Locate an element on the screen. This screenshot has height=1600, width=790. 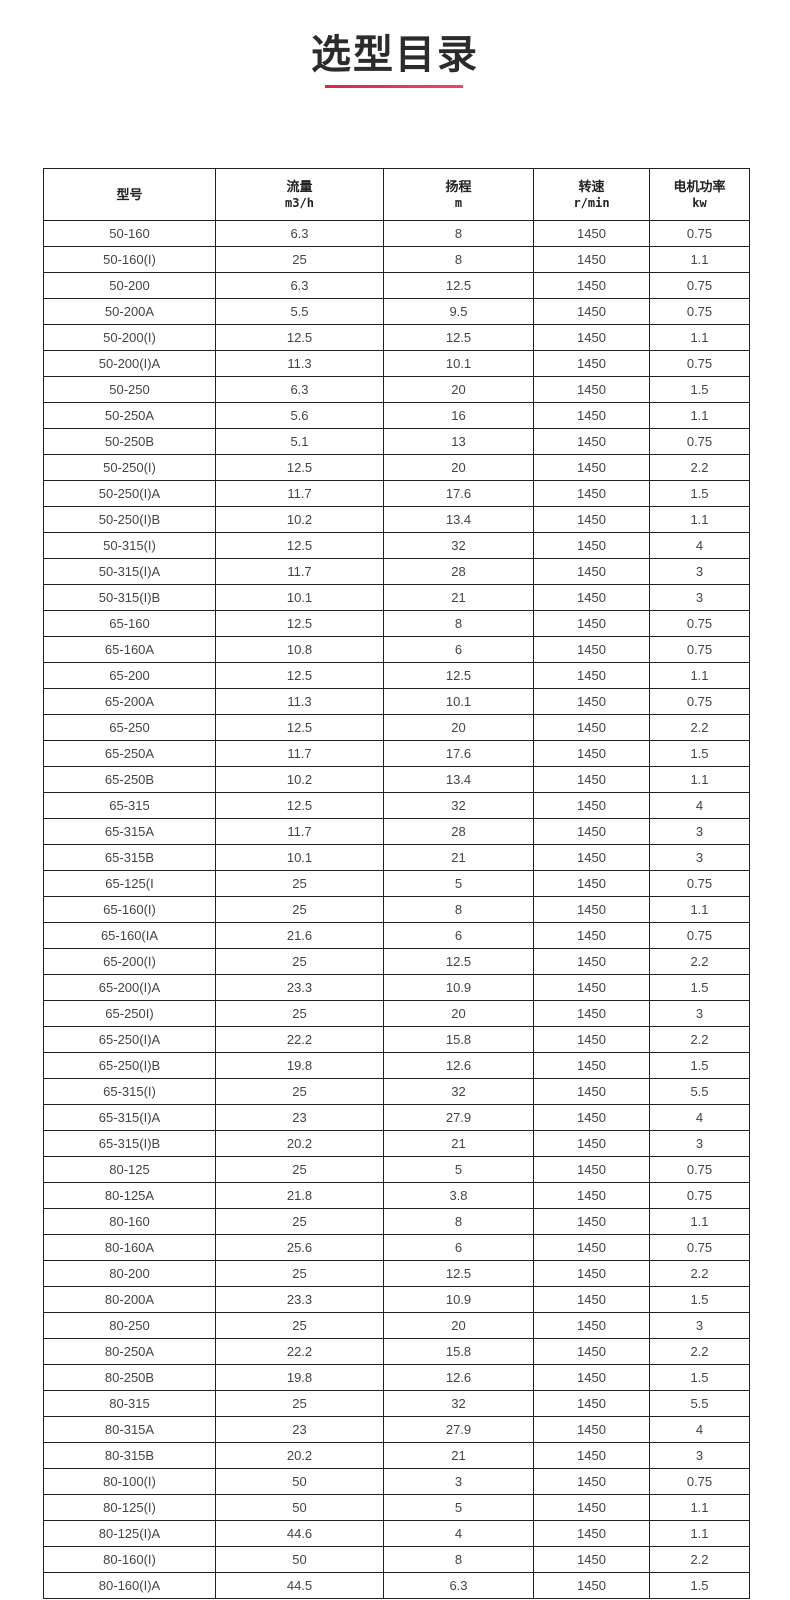
column-header-label: 型号 is located at coordinates (129, 194).